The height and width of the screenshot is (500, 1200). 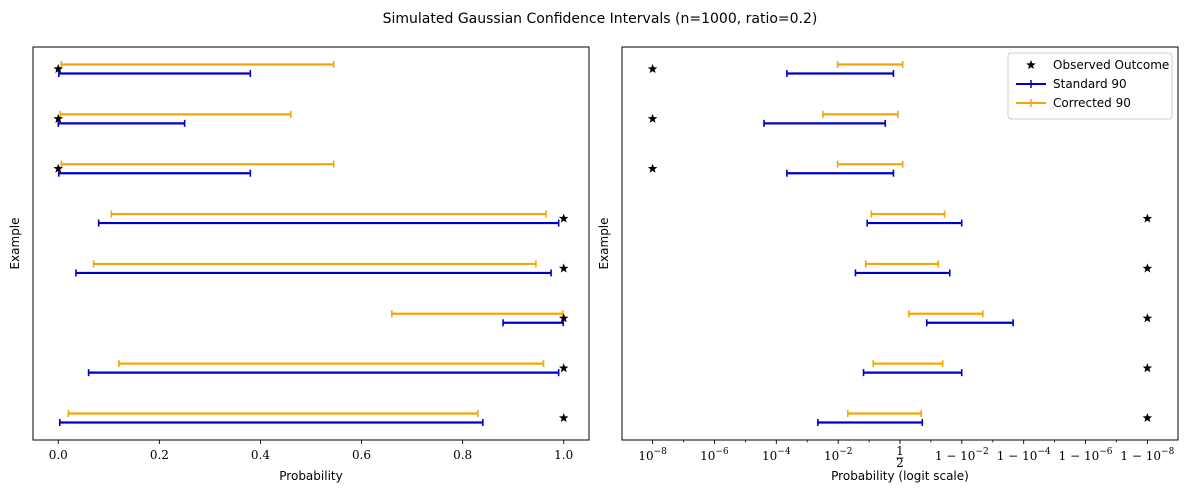 I want to click on x-tick-label: 10⁻⁴, so click(x=776, y=455).